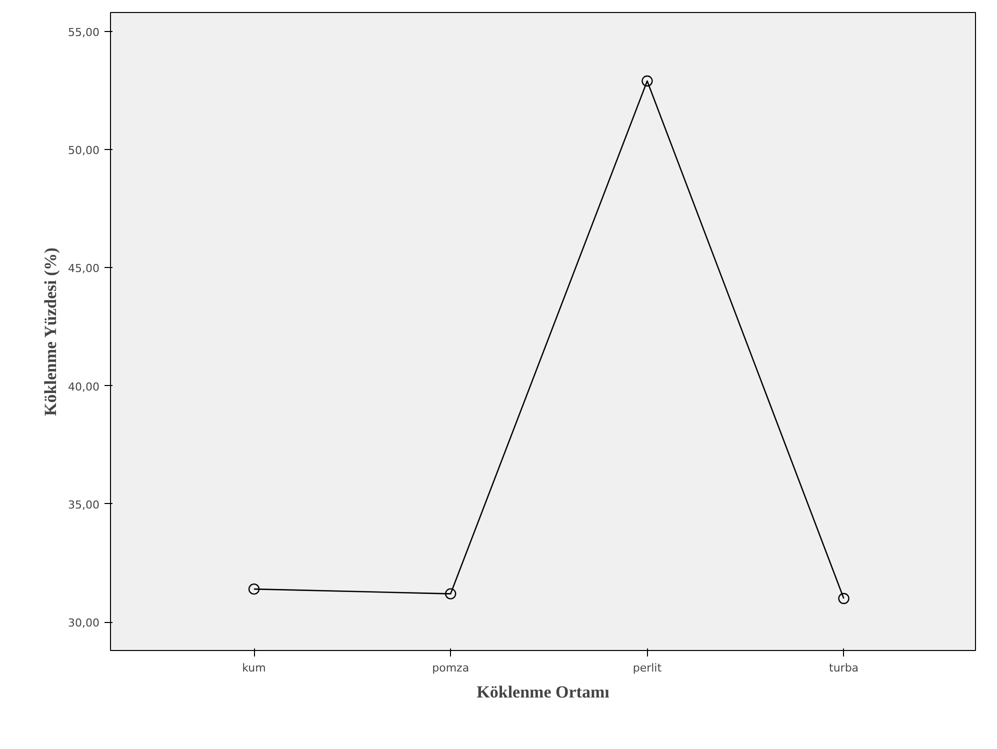 This screenshot has height=749, width=997. I want to click on x-axis-title: Köklenme Ortamı, so click(543, 692).